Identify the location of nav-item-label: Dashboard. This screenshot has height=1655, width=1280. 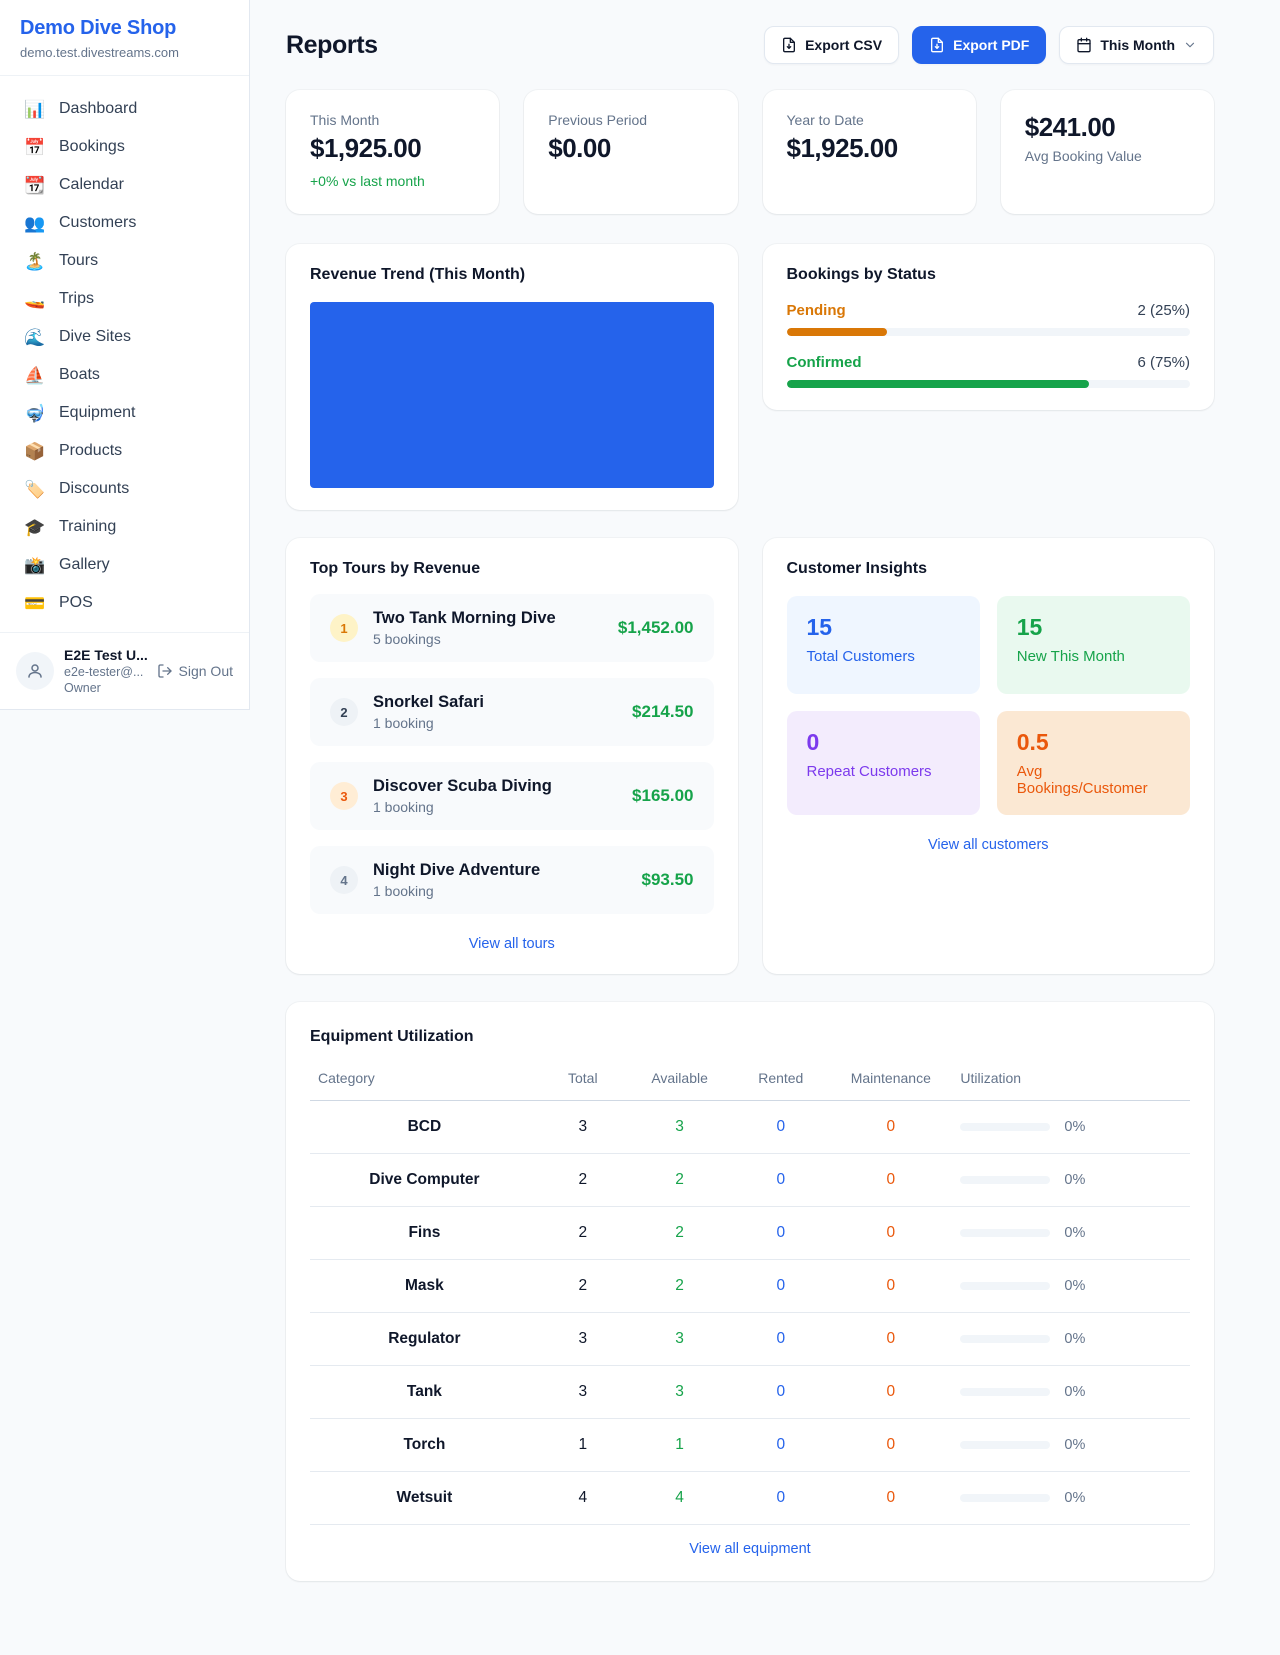
(98, 108).